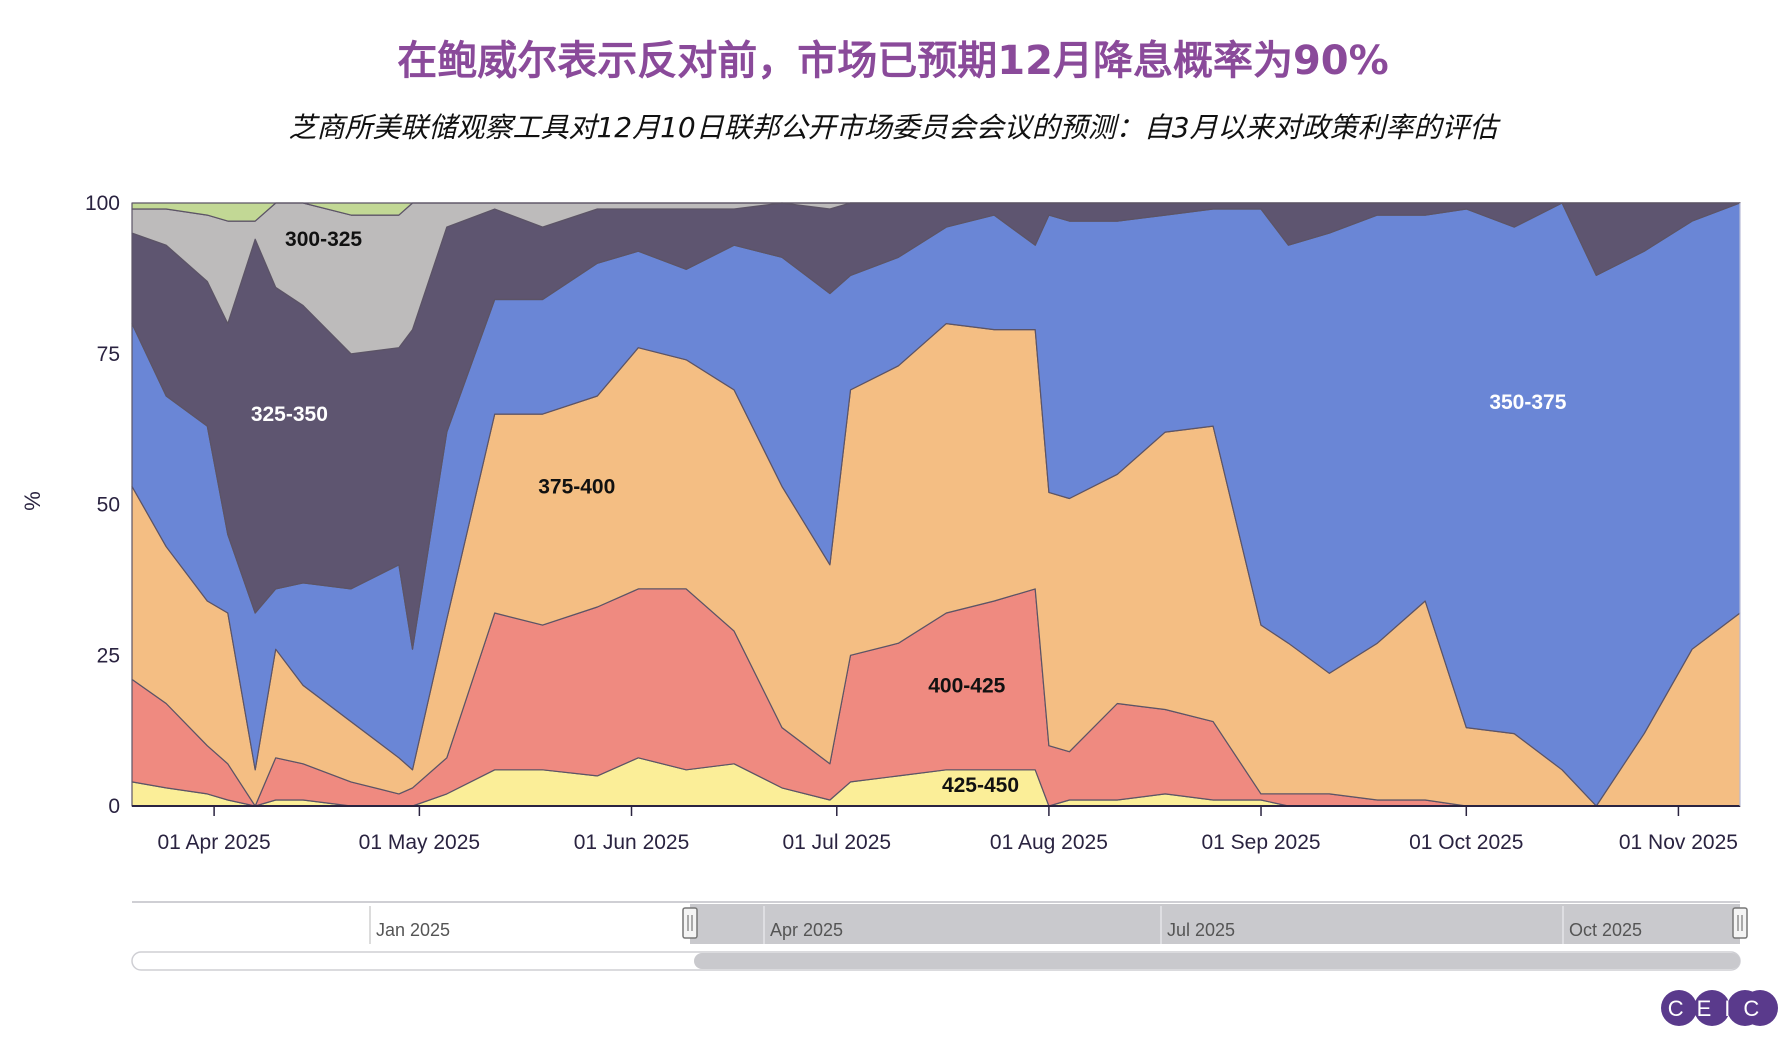 The width and height of the screenshot is (1786, 1038). What do you see at coordinates (690, 923) in the screenshot?
I see `navigator-left-handle` at bounding box center [690, 923].